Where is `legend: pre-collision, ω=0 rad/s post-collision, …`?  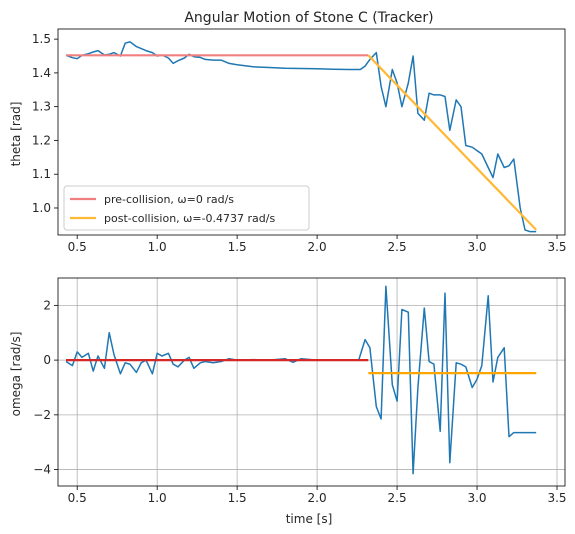 legend: pre-collision, ω=0 rad/s post-collision, … is located at coordinates (186, 208).